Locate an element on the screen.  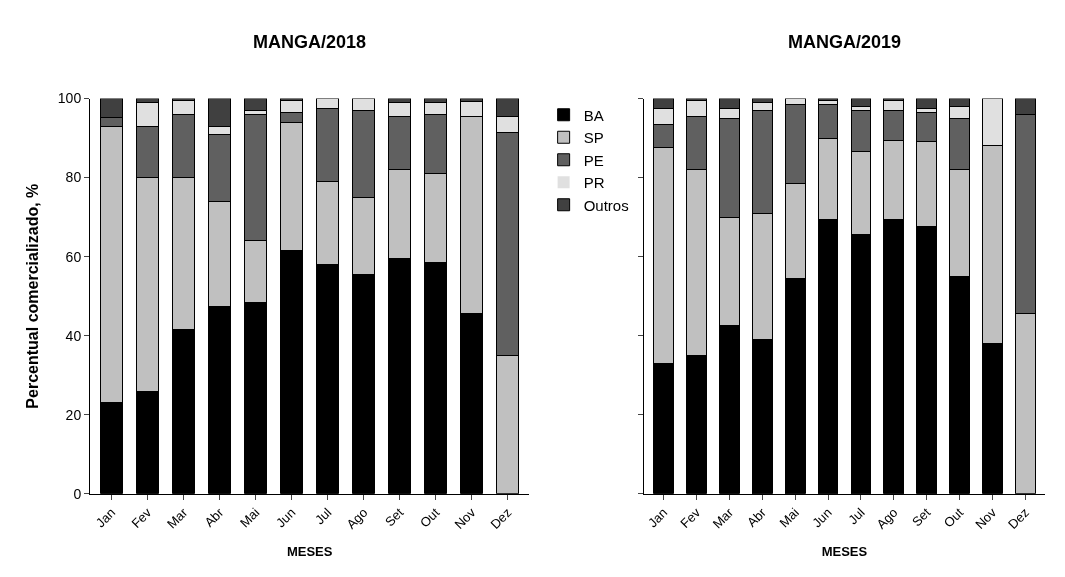
y-tick-label: 0 is located at coordinates (77, 493).